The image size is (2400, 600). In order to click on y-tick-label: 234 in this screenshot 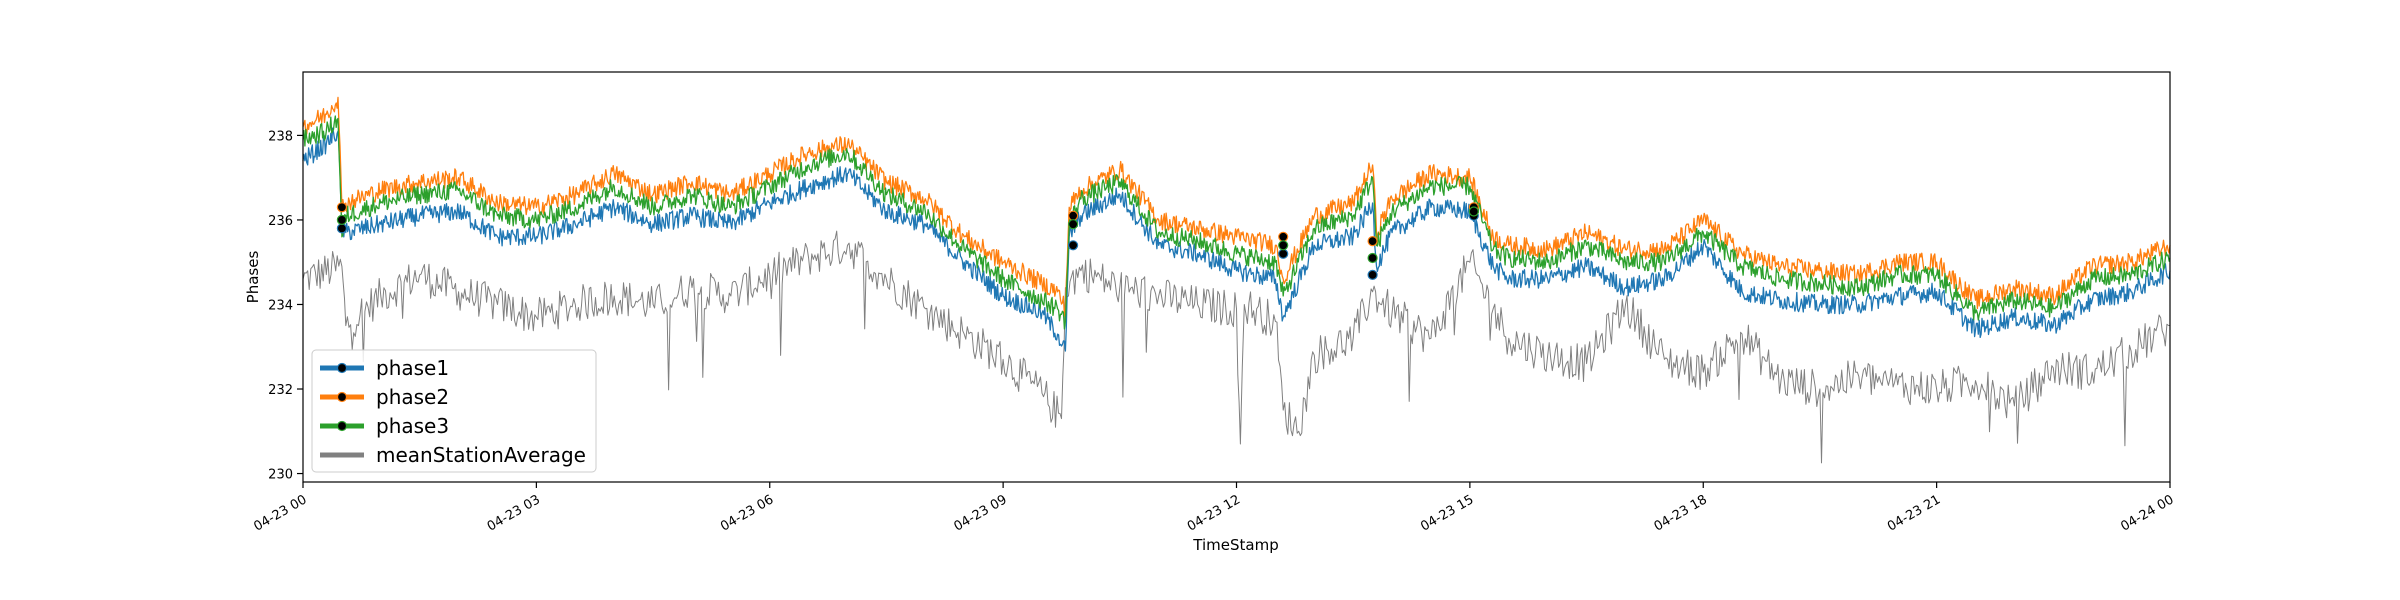, I will do `click(280, 305)`.